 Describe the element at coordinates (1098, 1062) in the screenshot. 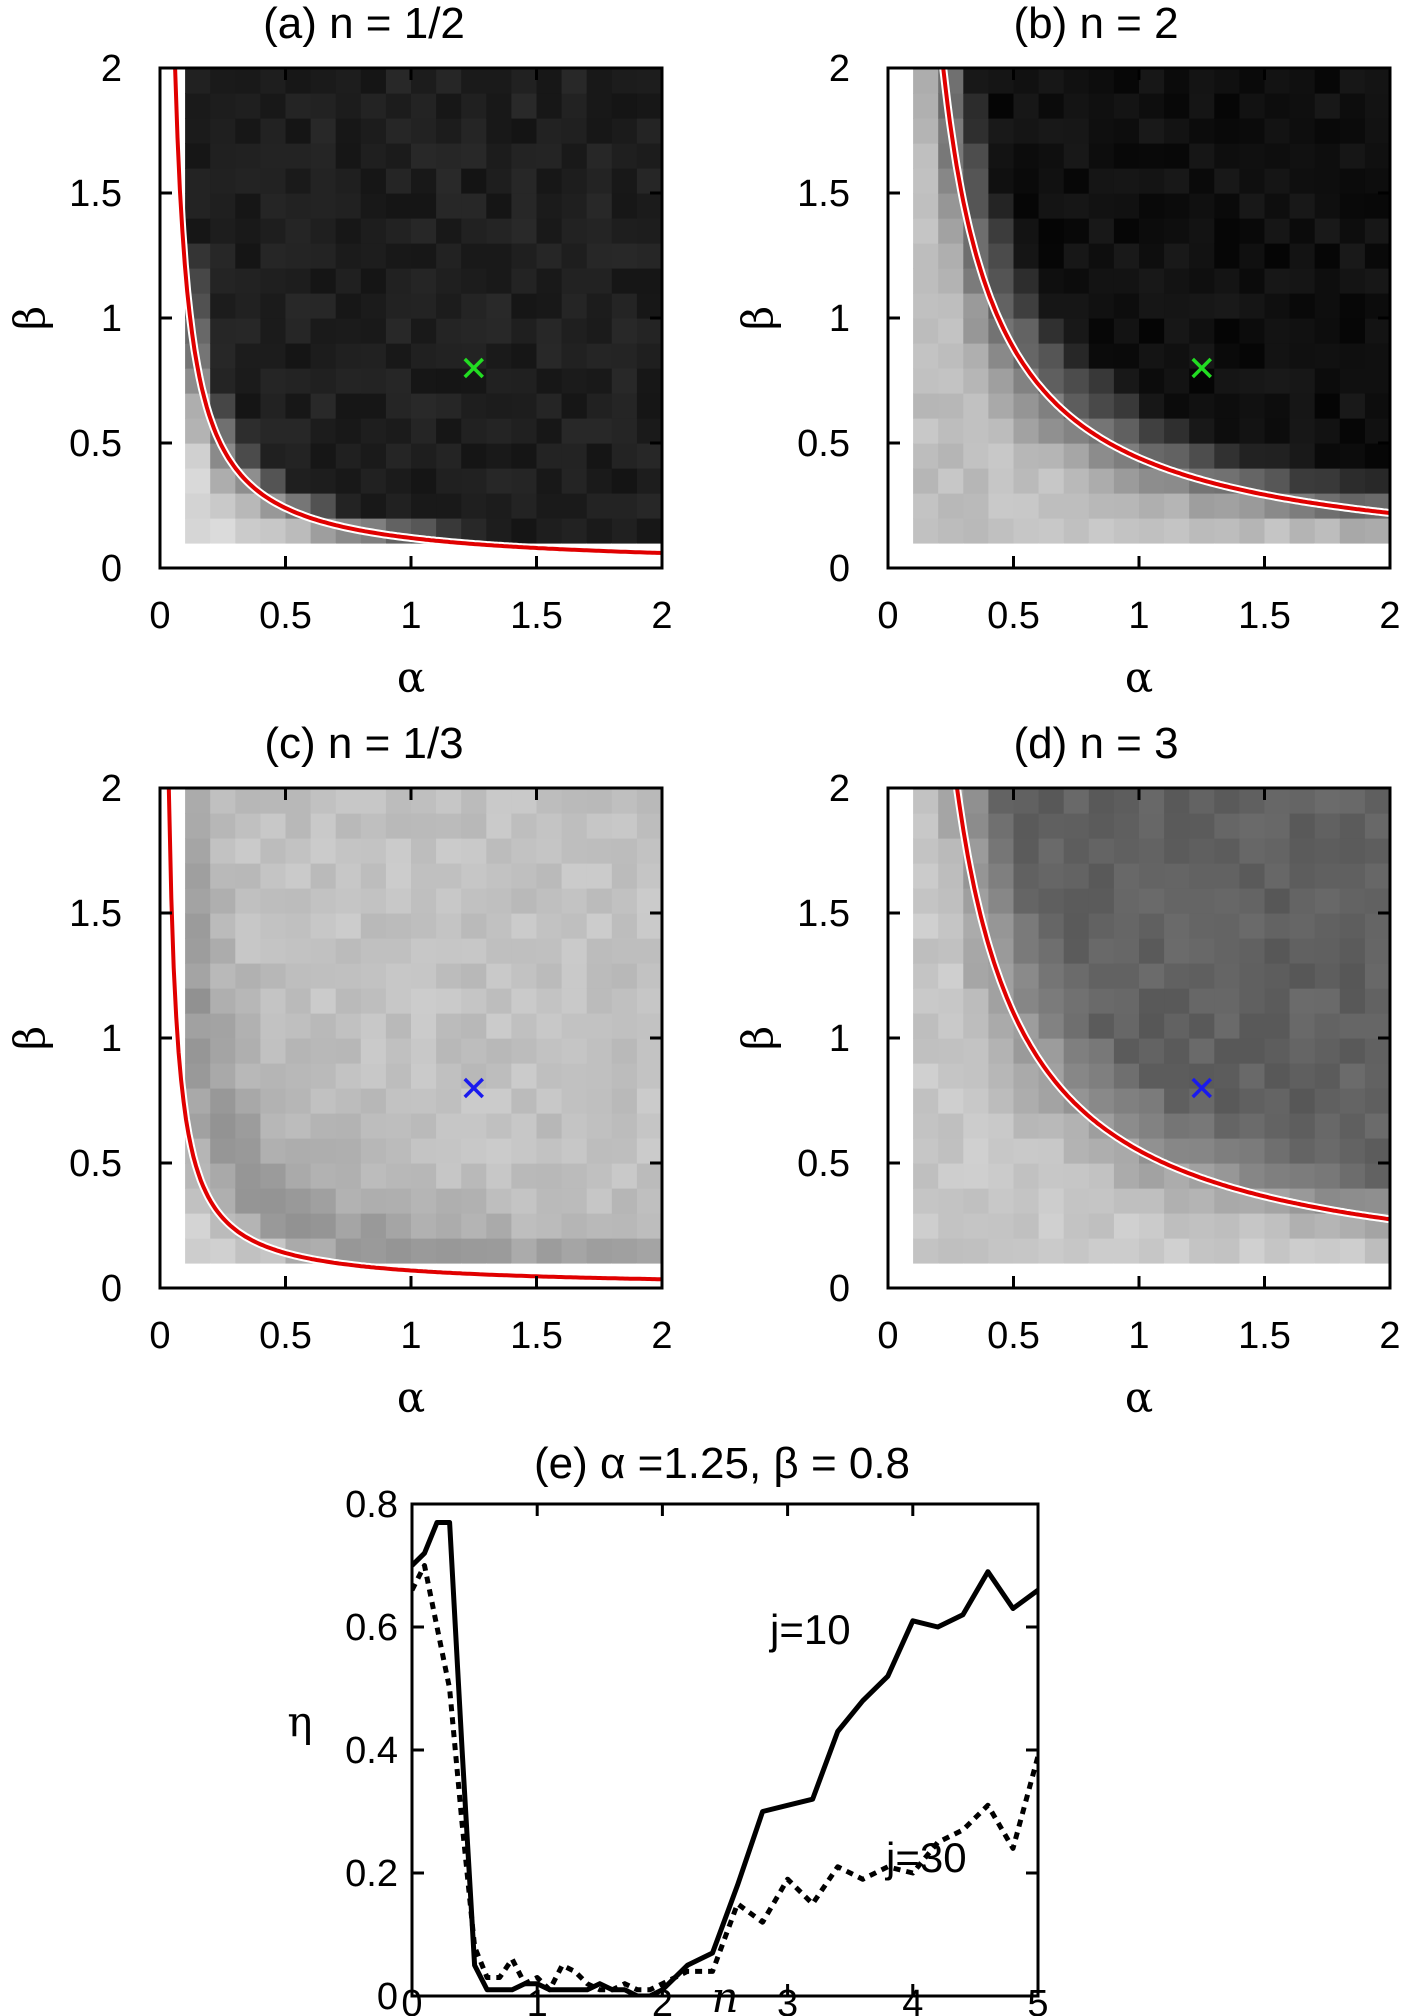

I see `ticks-d: 0 0.5 1 1.5 200.511.52` at that location.